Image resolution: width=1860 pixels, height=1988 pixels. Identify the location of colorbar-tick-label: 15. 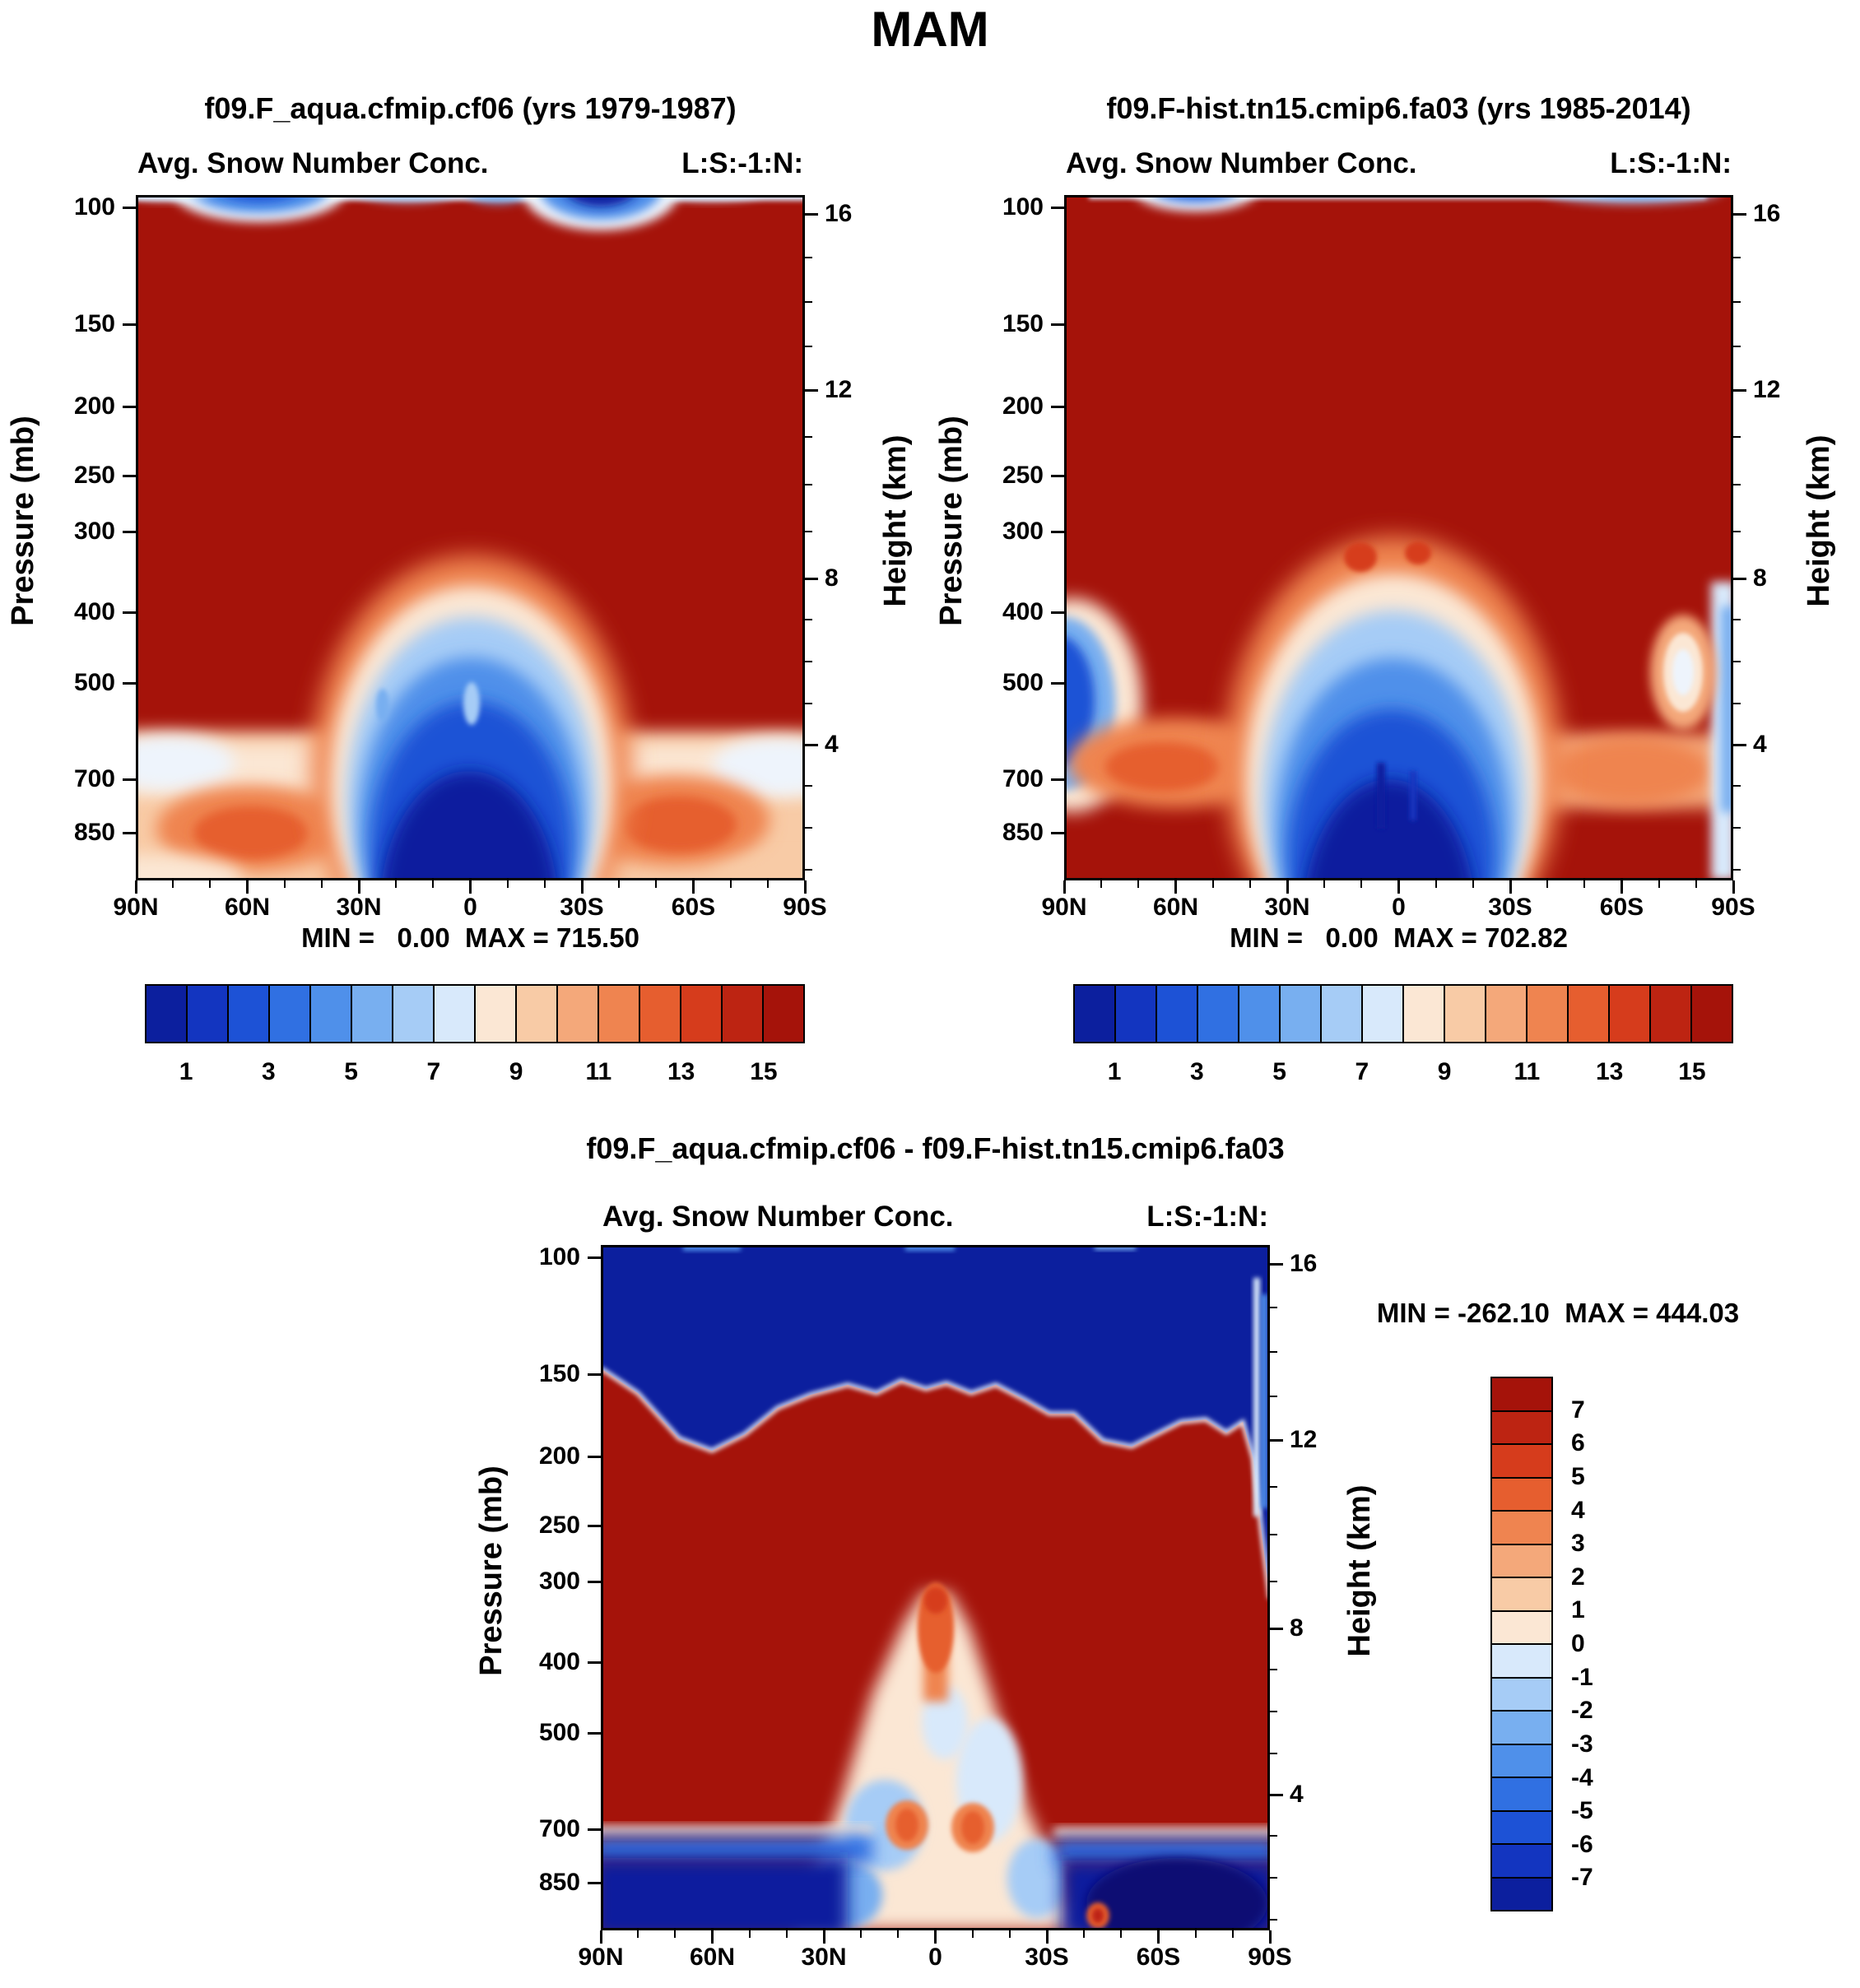
(764, 1071).